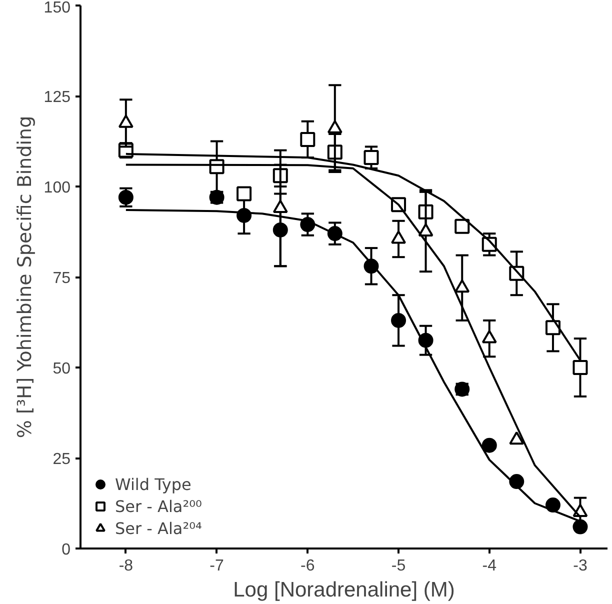 The width and height of the screenshot is (612, 604). What do you see at coordinates (61, 278) in the screenshot?
I see `y-tick-label: 75` at bounding box center [61, 278].